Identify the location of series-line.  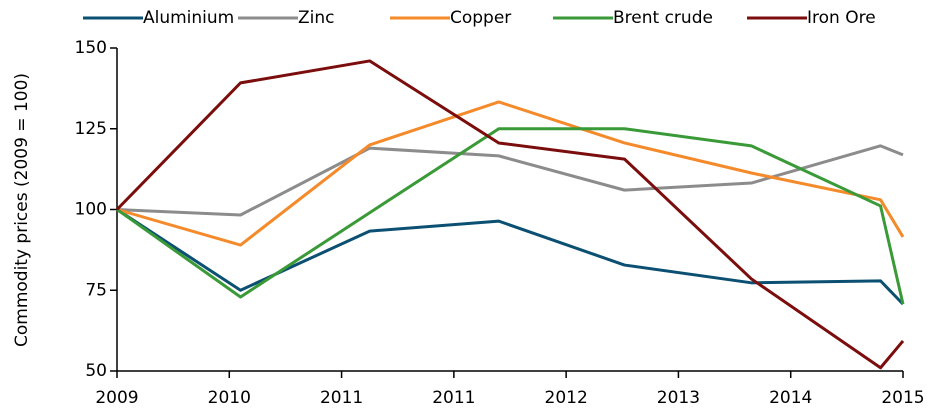
(510, 180).